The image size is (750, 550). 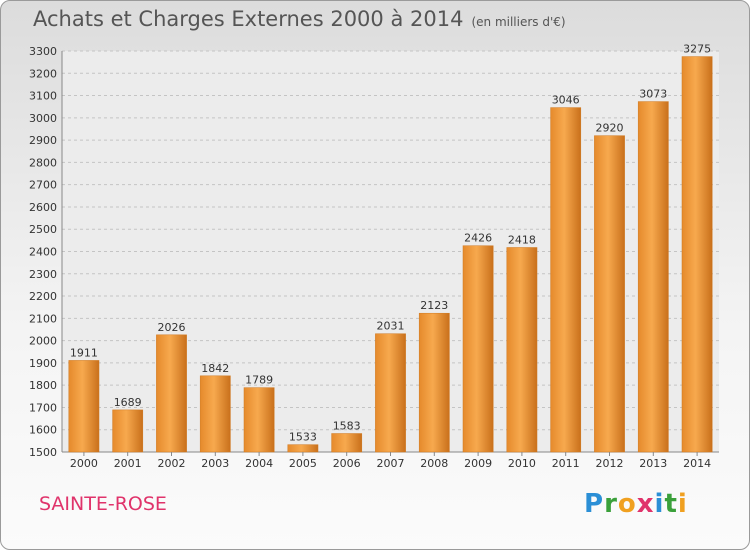 I want to click on x-tick-label: 2010, so click(x=522, y=463).